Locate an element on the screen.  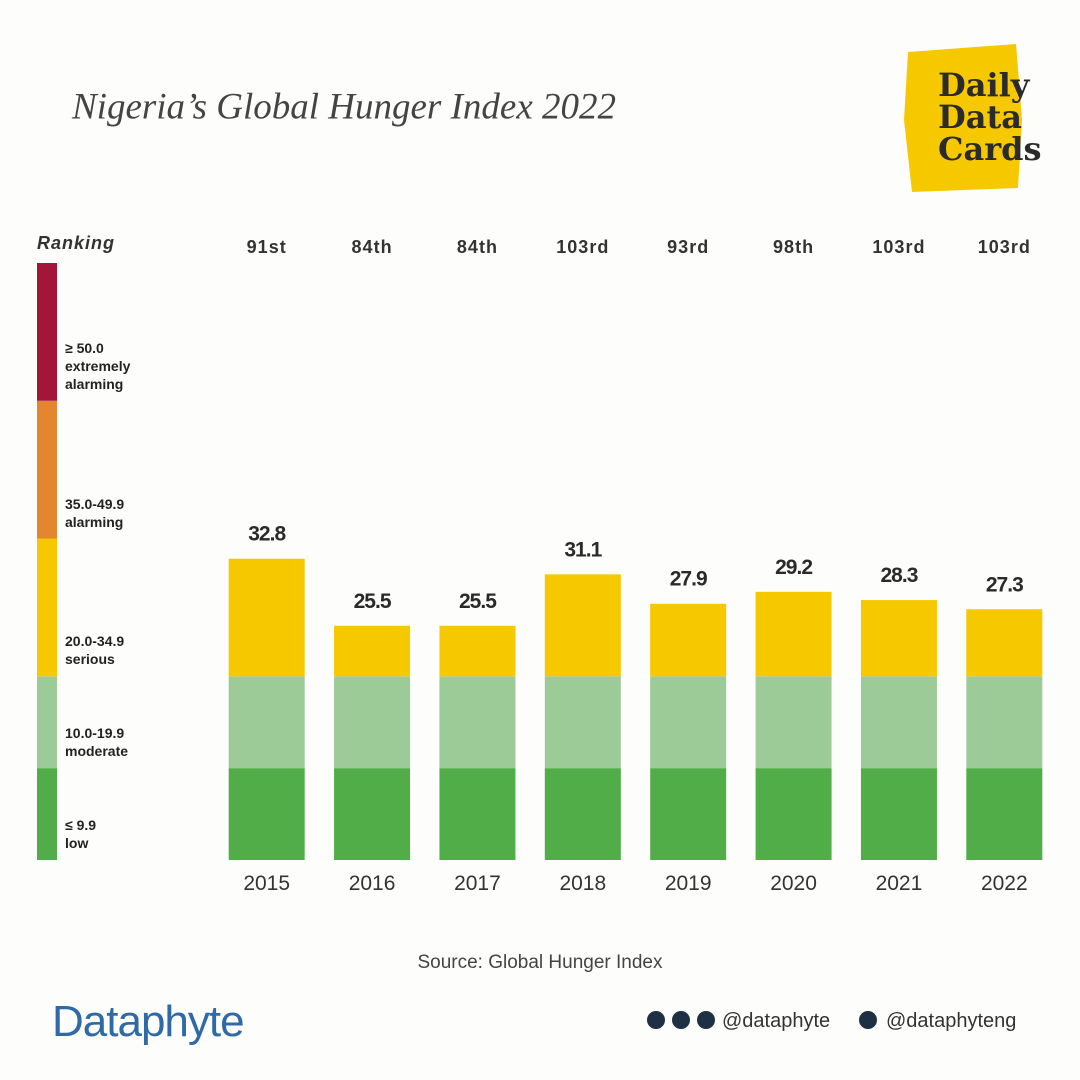
legend-label: ≥ 50.0 extremely alarming is located at coordinates (120, 366).